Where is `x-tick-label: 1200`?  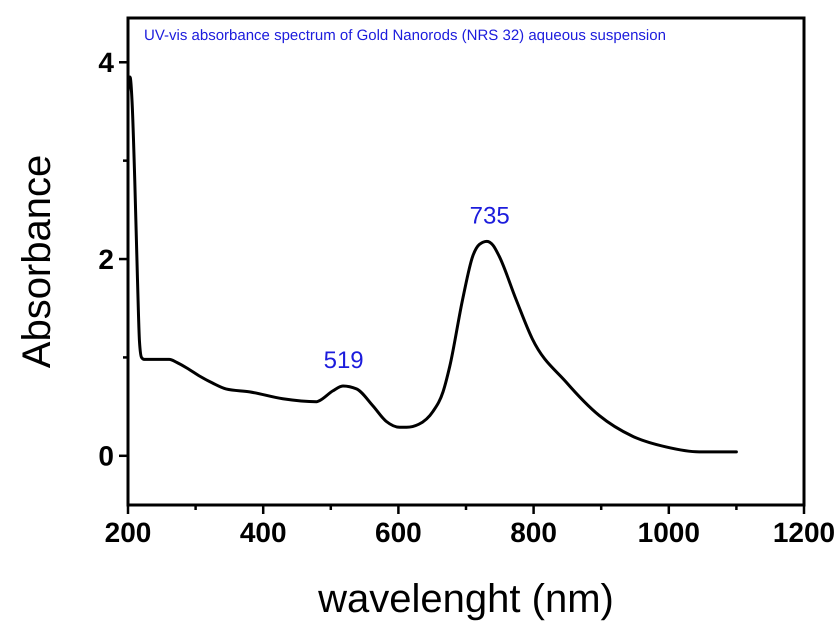
x-tick-label: 1200 is located at coordinates (804, 532).